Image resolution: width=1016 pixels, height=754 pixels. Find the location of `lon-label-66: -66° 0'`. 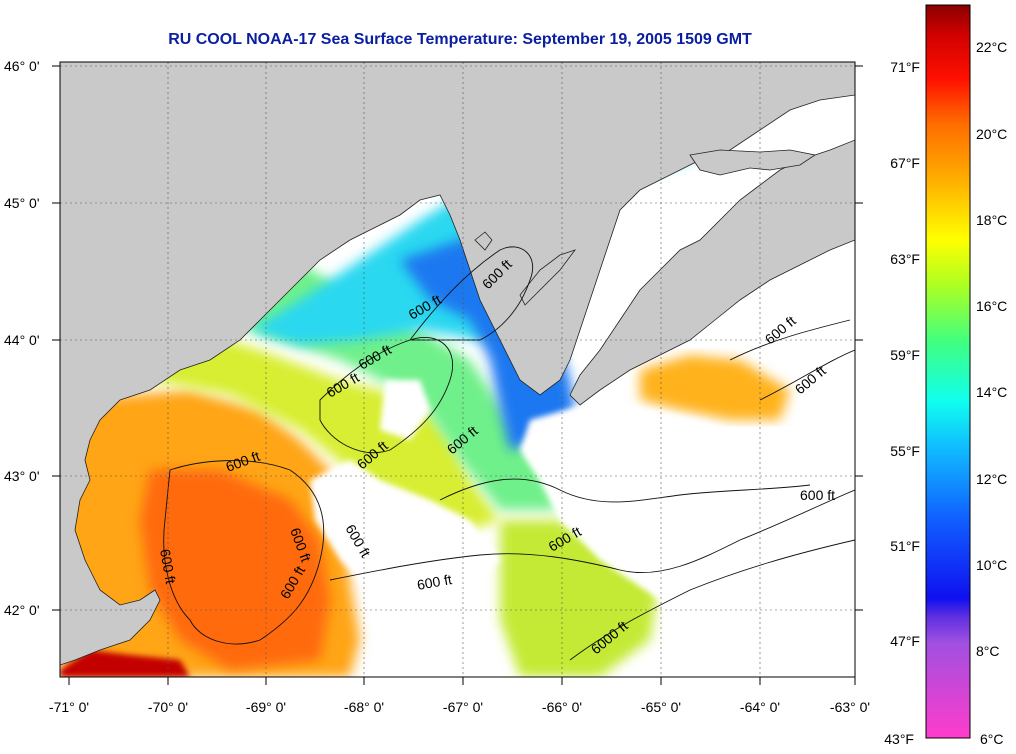

lon-label-66: -66° 0' is located at coordinates (562, 707).